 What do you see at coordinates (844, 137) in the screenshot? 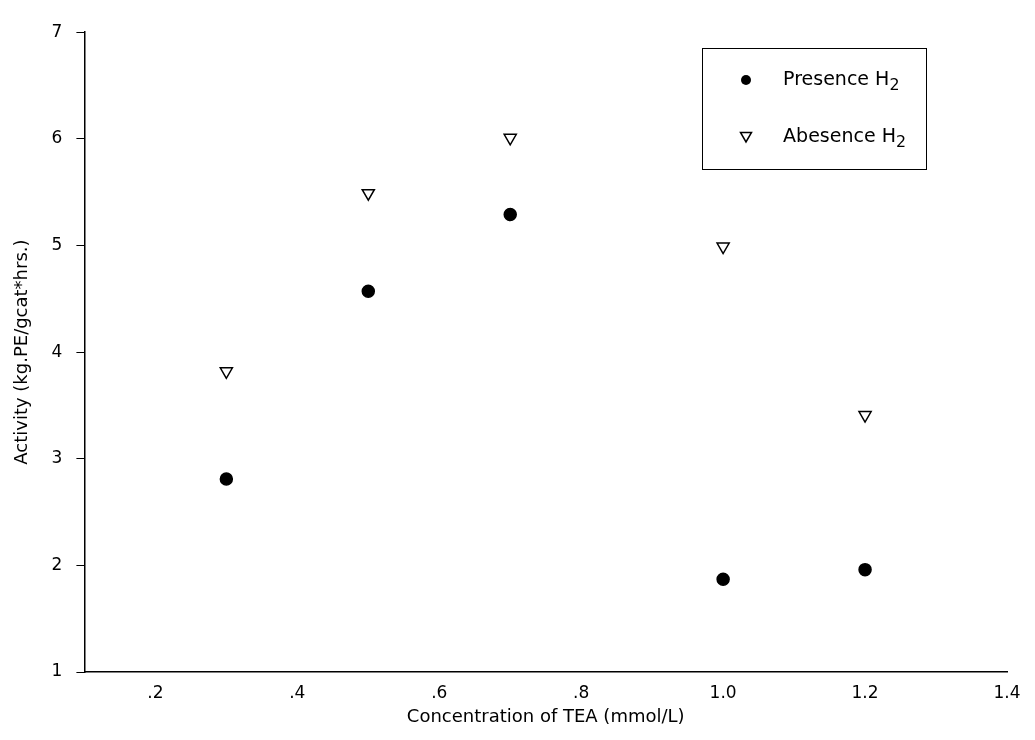
I see `legend-label: Abesence H$_{2}$` at bounding box center [844, 137].